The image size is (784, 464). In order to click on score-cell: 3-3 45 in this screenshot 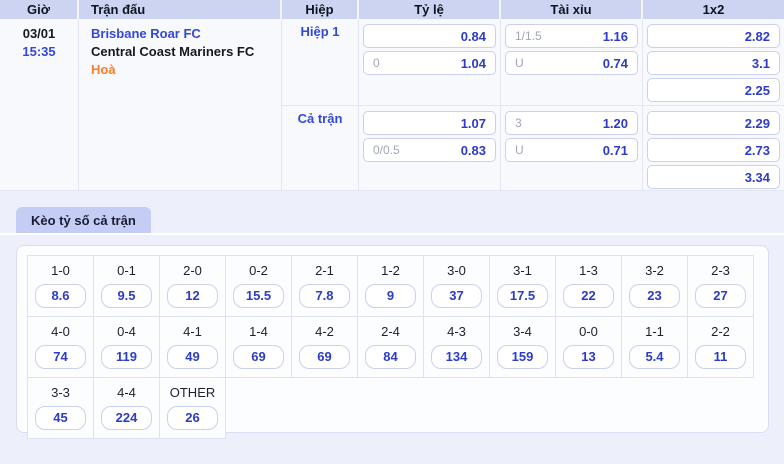, I will do `click(60, 408)`.